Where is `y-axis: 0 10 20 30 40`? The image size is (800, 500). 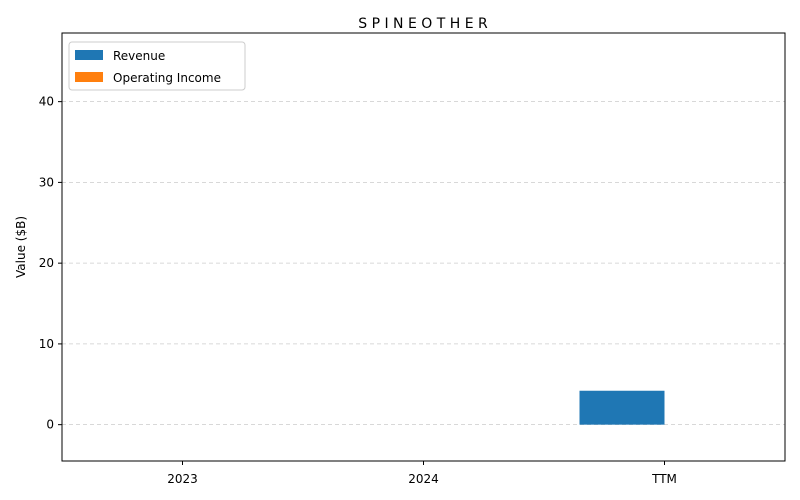
y-axis: 0 10 20 30 40 is located at coordinates (50, 263).